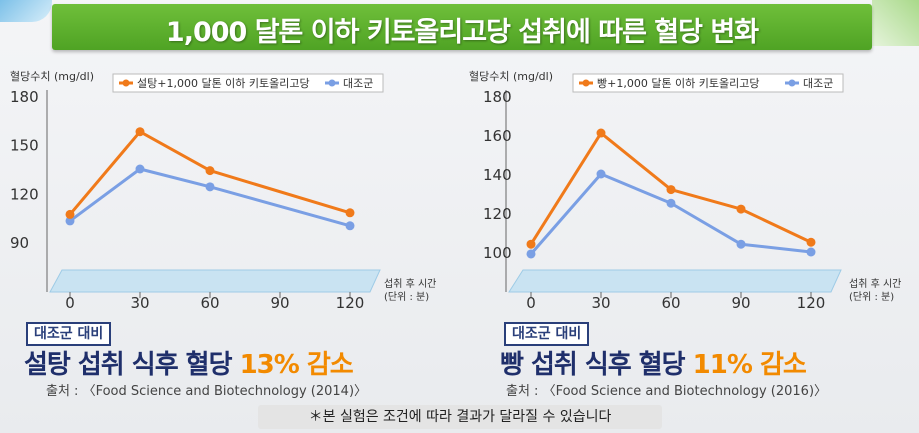 The height and width of the screenshot is (433, 919). What do you see at coordinates (895, 23) in the screenshot?
I see `corner-decoration-right` at bounding box center [895, 23].